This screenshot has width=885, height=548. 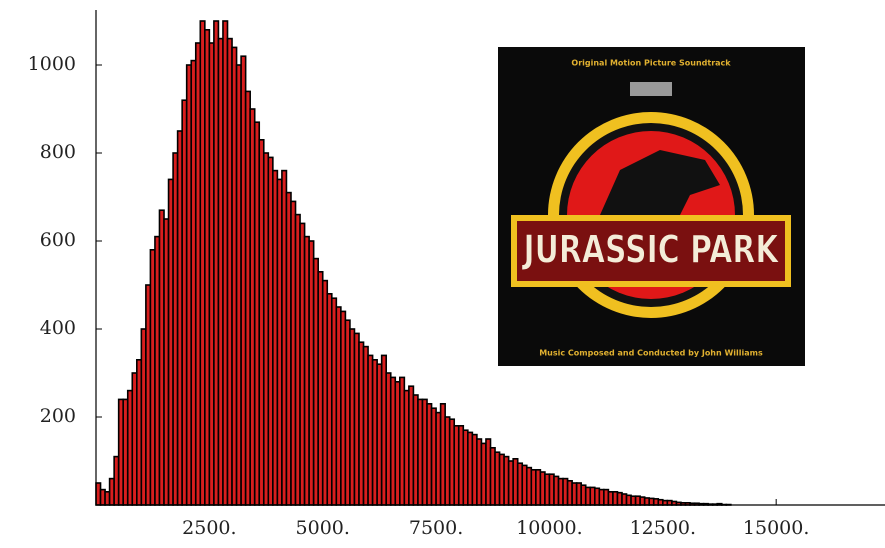 What do you see at coordinates (209, 528) in the screenshot?
I see `x-tick-label: 2500.` at bounding box center [209, 528].